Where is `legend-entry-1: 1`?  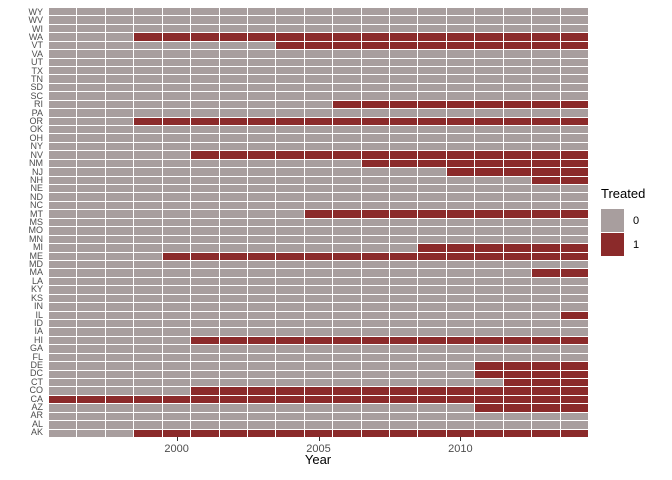 legend-entry-1: 1 is located at coordinates (636, 244).